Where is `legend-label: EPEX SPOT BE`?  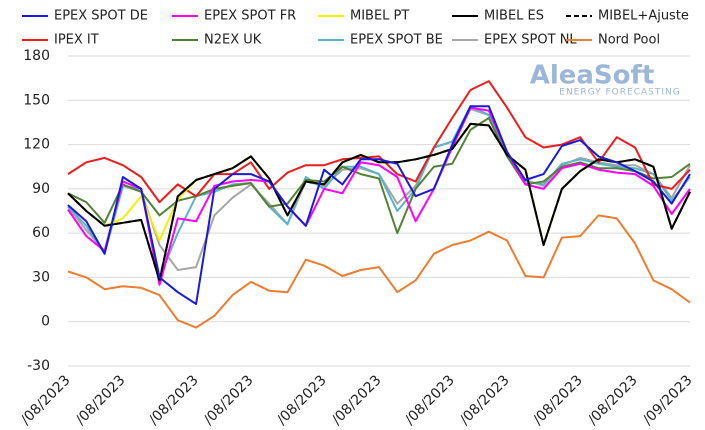 legend-label: EPEX SPOT BE is located at coordinates (396, 40).